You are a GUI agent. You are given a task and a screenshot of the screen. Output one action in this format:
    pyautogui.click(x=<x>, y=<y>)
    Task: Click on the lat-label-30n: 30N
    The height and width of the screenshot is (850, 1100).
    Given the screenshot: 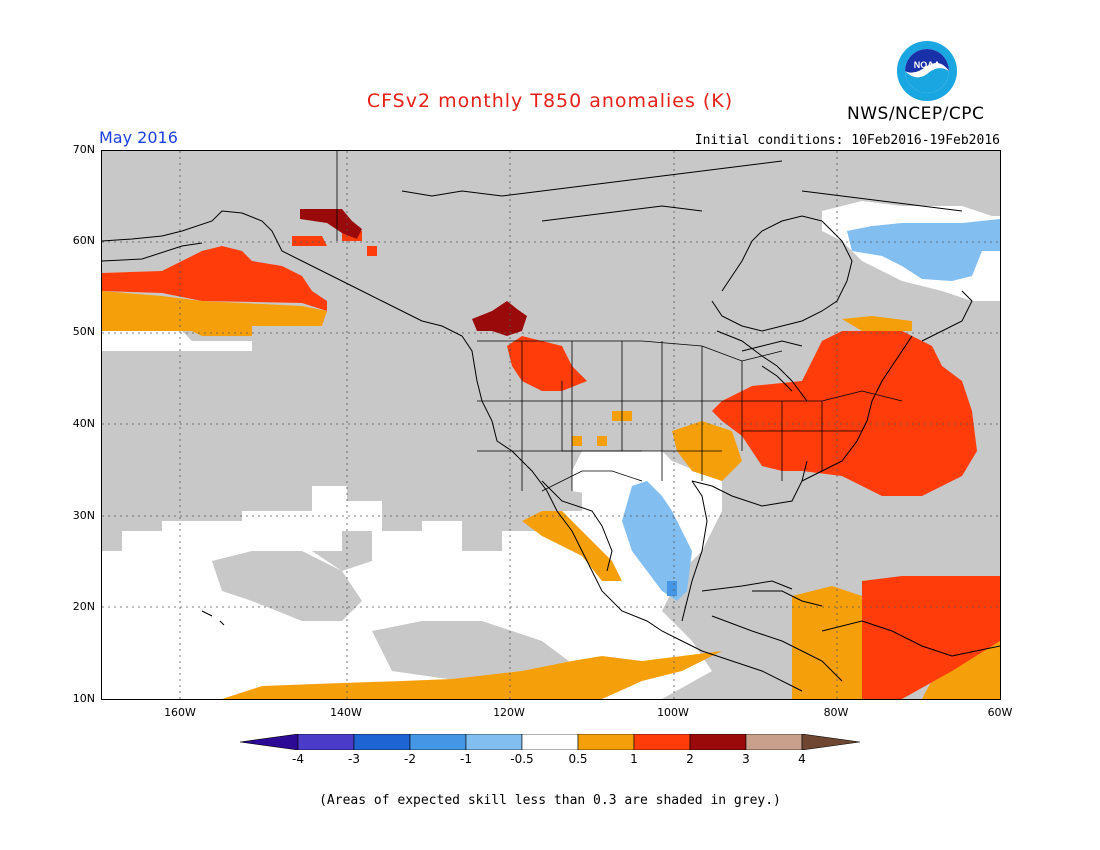 What is the action you would take?
    pyautogui.click(x=83, y=515)
    